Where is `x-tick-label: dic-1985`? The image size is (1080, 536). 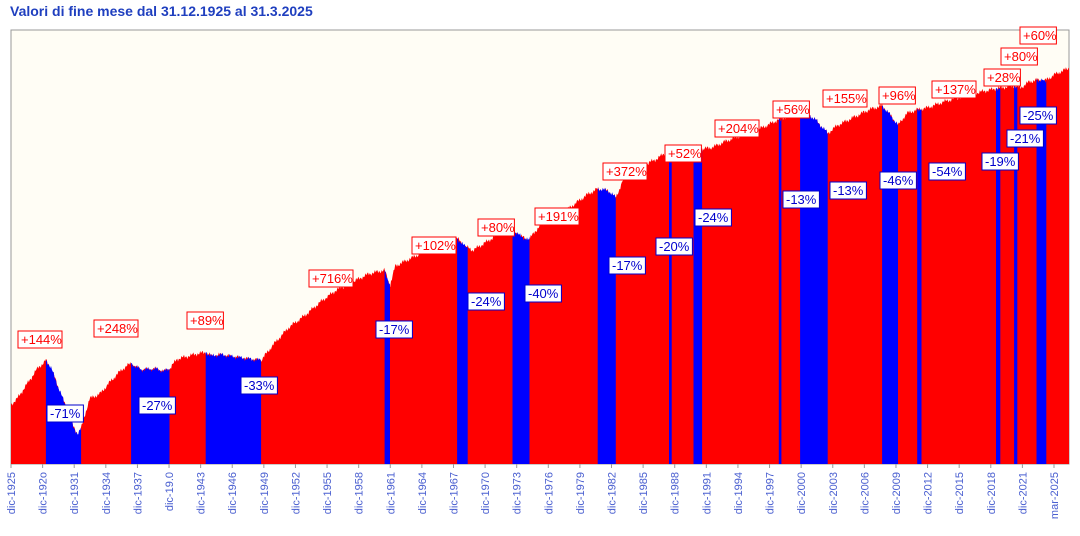 x-tick-label: dic-1985 is located at coordinates (644, 493).